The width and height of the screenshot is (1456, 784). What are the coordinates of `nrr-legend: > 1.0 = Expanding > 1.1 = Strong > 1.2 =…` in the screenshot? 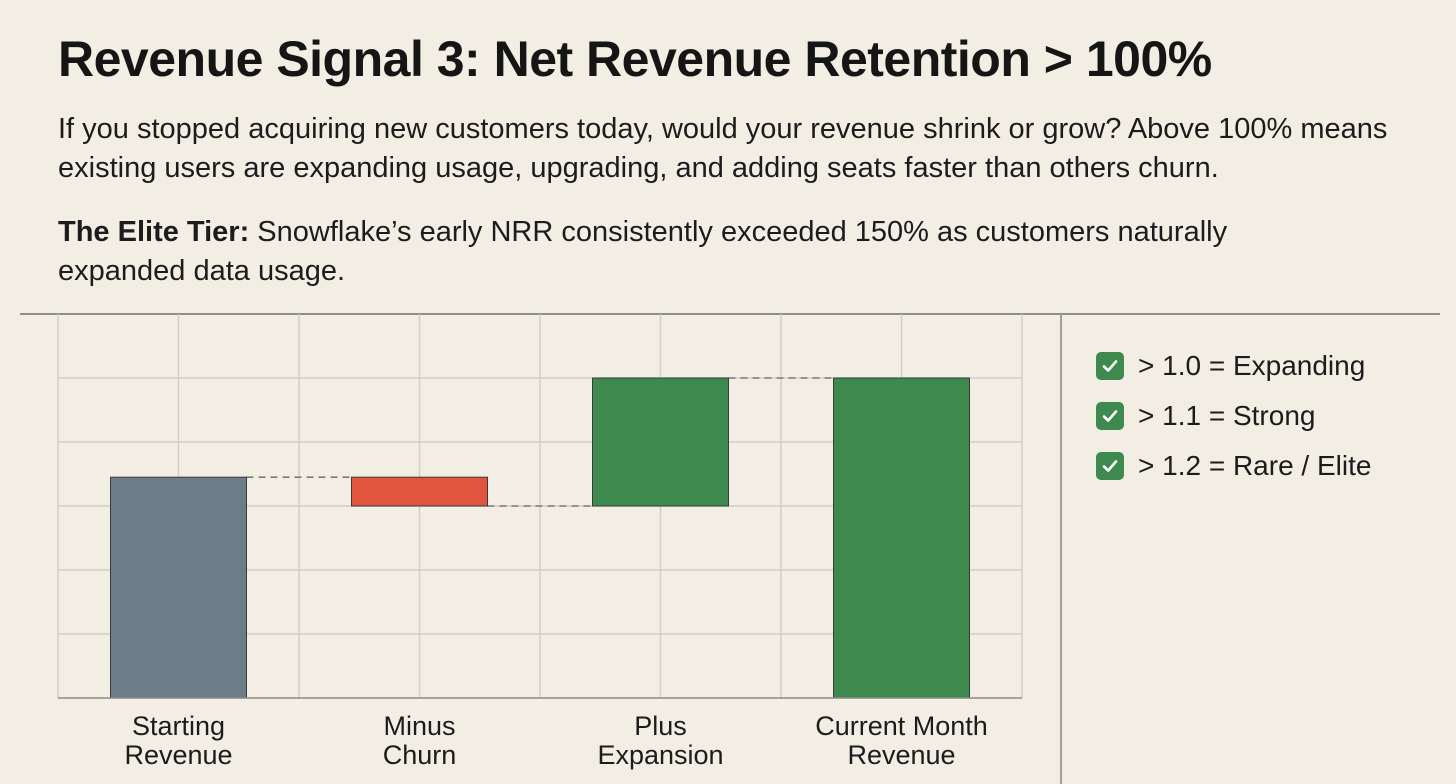 It's located at (1233, 416).